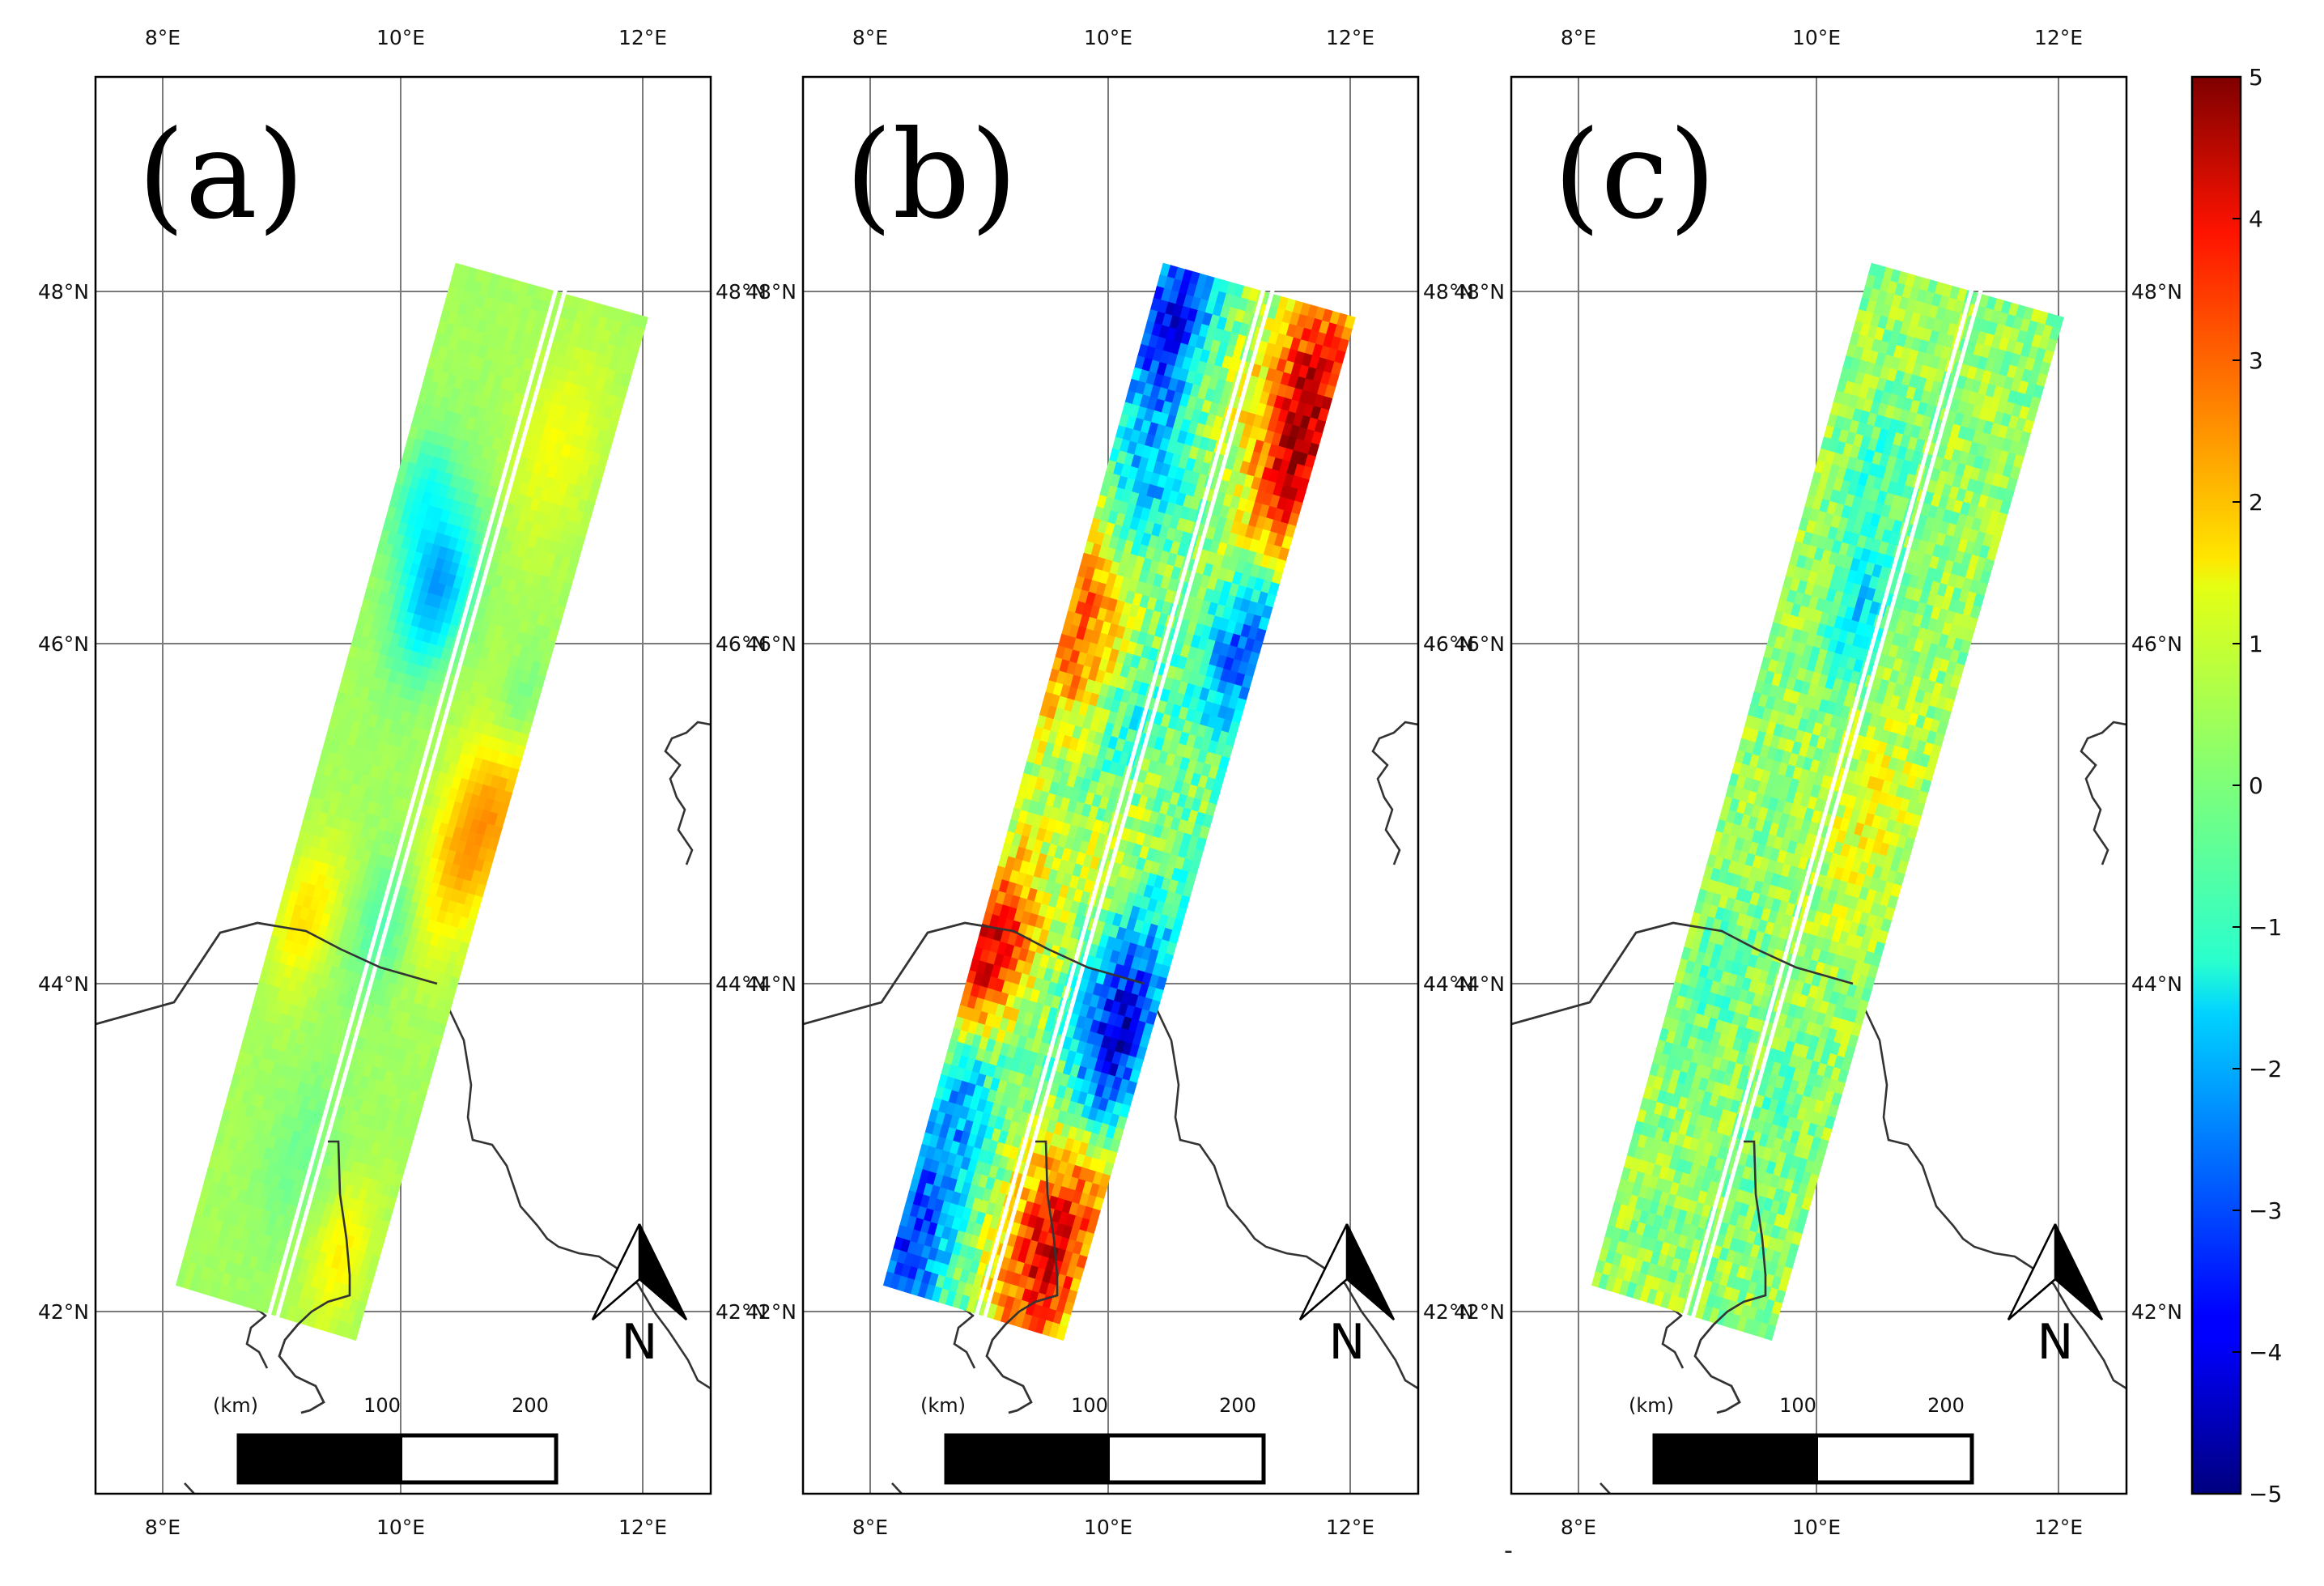 The height and width of the screenshot is (1586, 2324). Describe the element at coordinates (2256, 77) in the screenshot. I see `colorbar-tick-label: 5` at that location.